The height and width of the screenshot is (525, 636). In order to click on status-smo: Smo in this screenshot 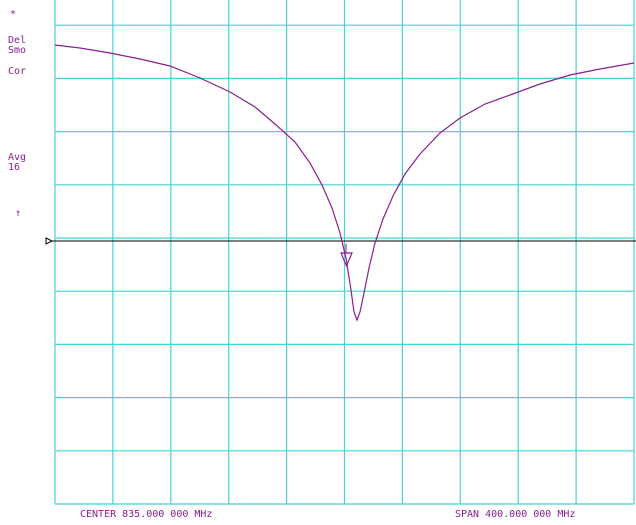, I will do `click(17, 50)`.